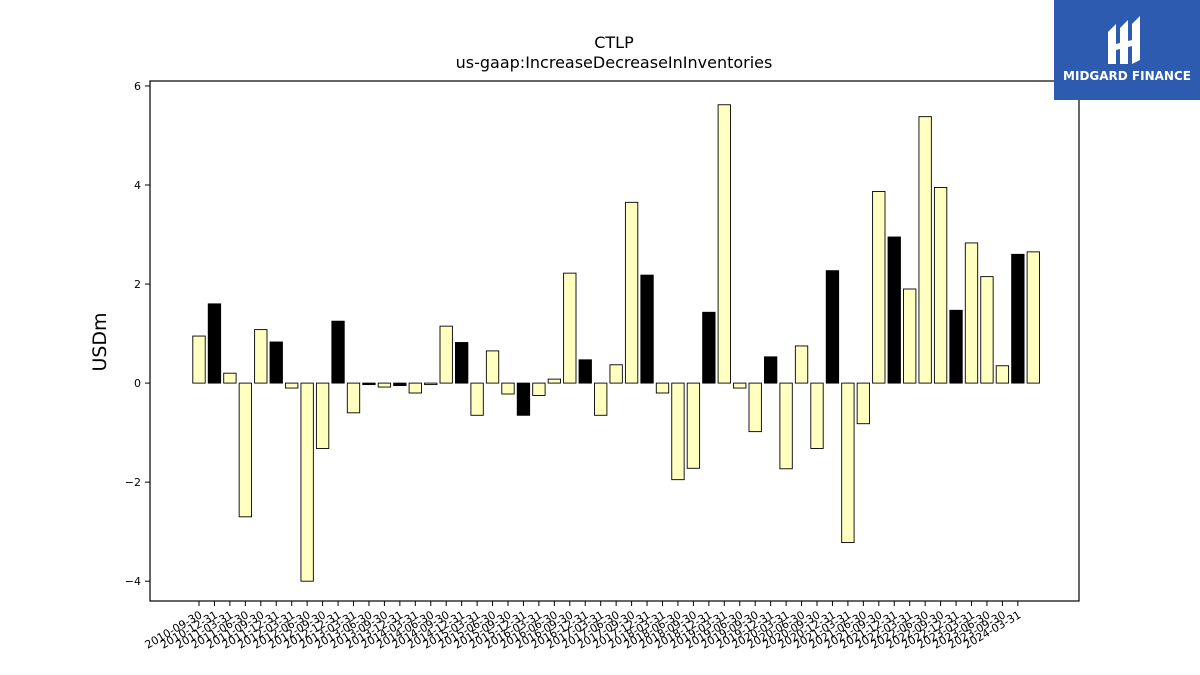 This screenshot has height=675, width=1200. Describe the element at coordinates (137, 383) in the screenshot. I see `y-tick-label: 0` at that location.